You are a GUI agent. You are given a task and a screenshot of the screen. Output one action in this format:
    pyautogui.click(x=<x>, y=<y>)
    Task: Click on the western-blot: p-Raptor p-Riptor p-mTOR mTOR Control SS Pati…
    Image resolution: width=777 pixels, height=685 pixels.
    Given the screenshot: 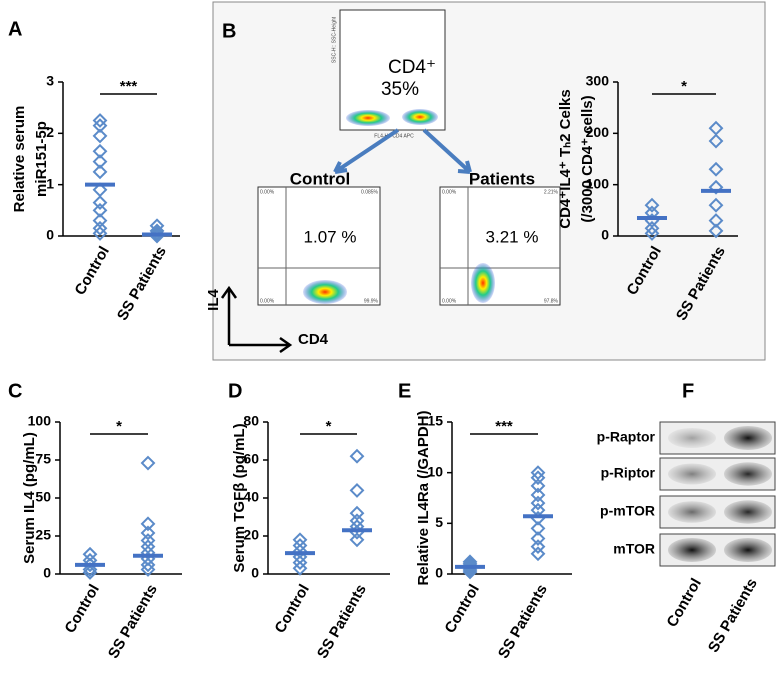 What is the action you would take?
    pyautogui.click(x=686, y=538)
    